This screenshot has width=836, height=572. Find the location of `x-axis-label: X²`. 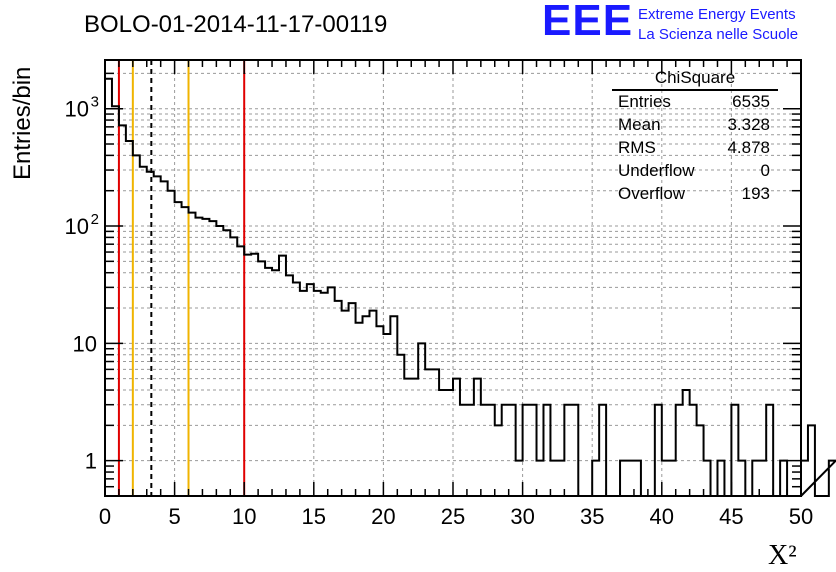

x-axis-label: X² is located at coordinates (782, 555).